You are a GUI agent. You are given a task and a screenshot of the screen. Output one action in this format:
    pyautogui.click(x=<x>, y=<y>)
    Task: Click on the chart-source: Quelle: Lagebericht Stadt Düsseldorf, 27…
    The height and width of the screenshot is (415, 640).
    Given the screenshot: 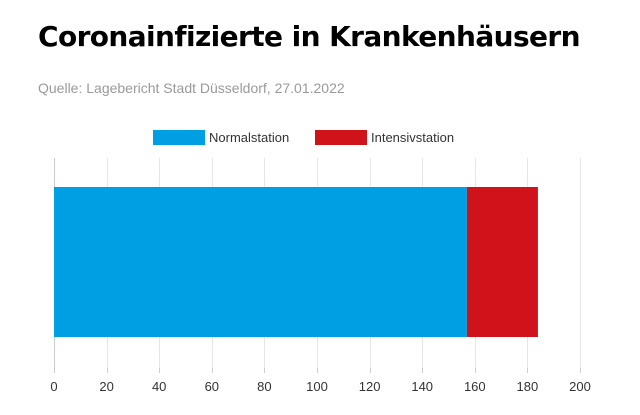 What is the action you would take?
    pyautogui.click(x=191, y=88)
    